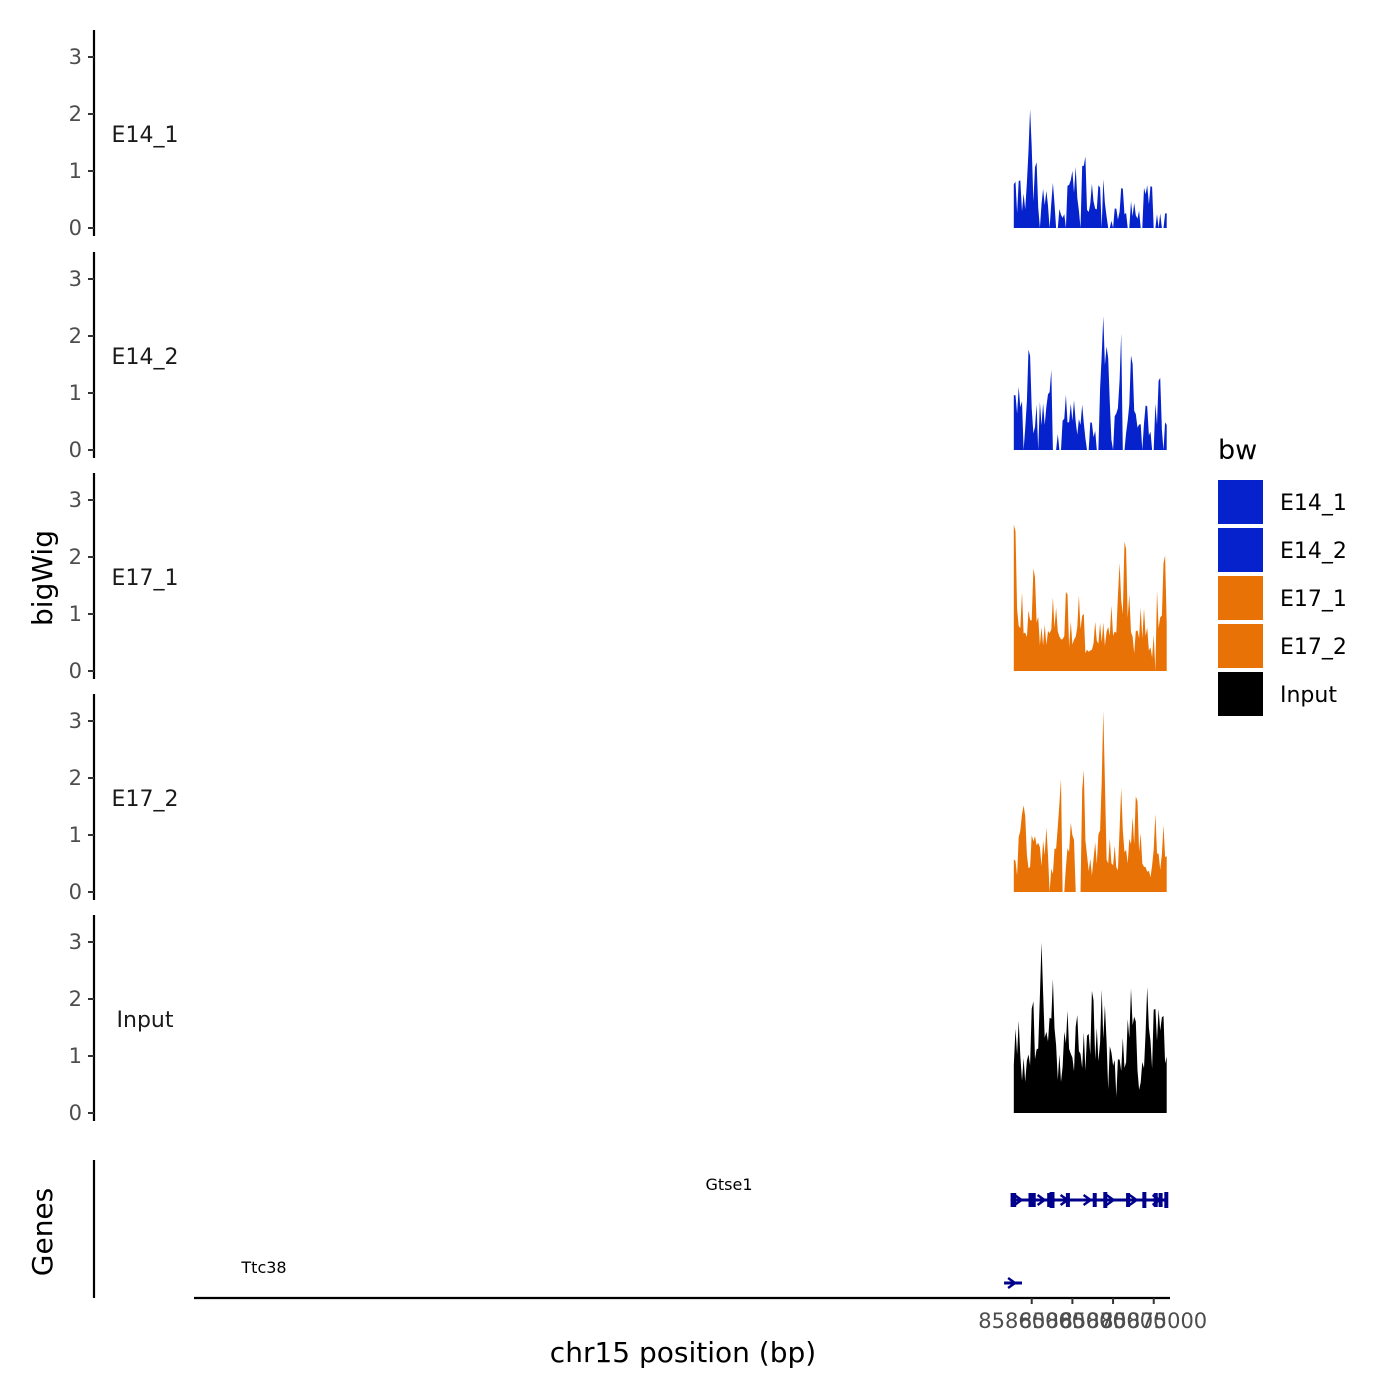 Image resolution: width=1400 pixels, height=1400 pixels. Describe the element at coordinates (1031, 1321) in the screenshot. I see `x-tick-label: 85860000` at that location.